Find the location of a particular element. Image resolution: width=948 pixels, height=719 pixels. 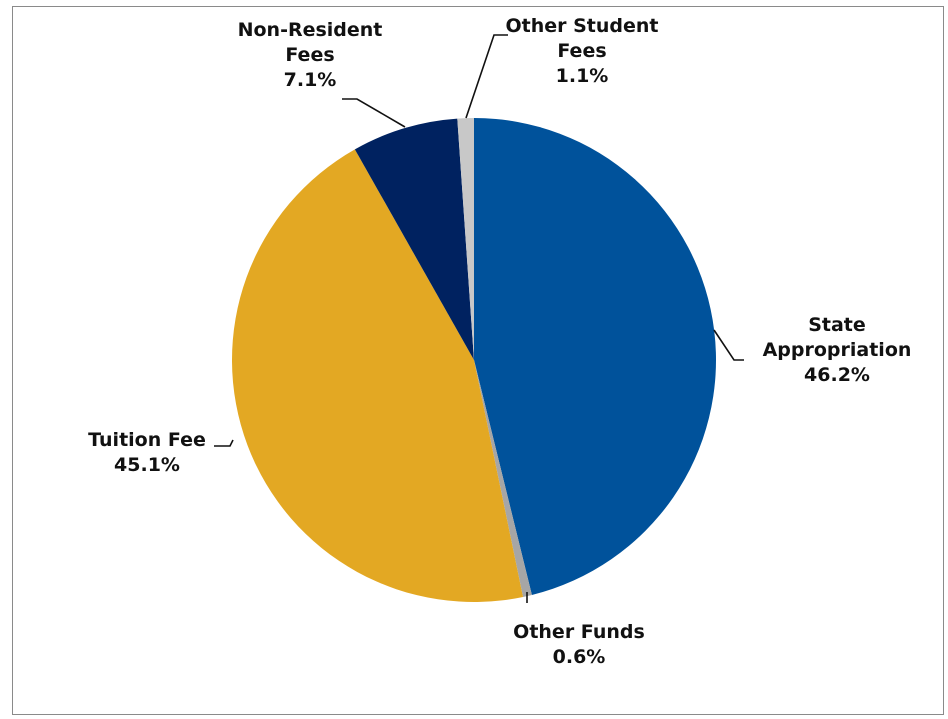

leader-state-appropriation is located at coordinates (728, 345).